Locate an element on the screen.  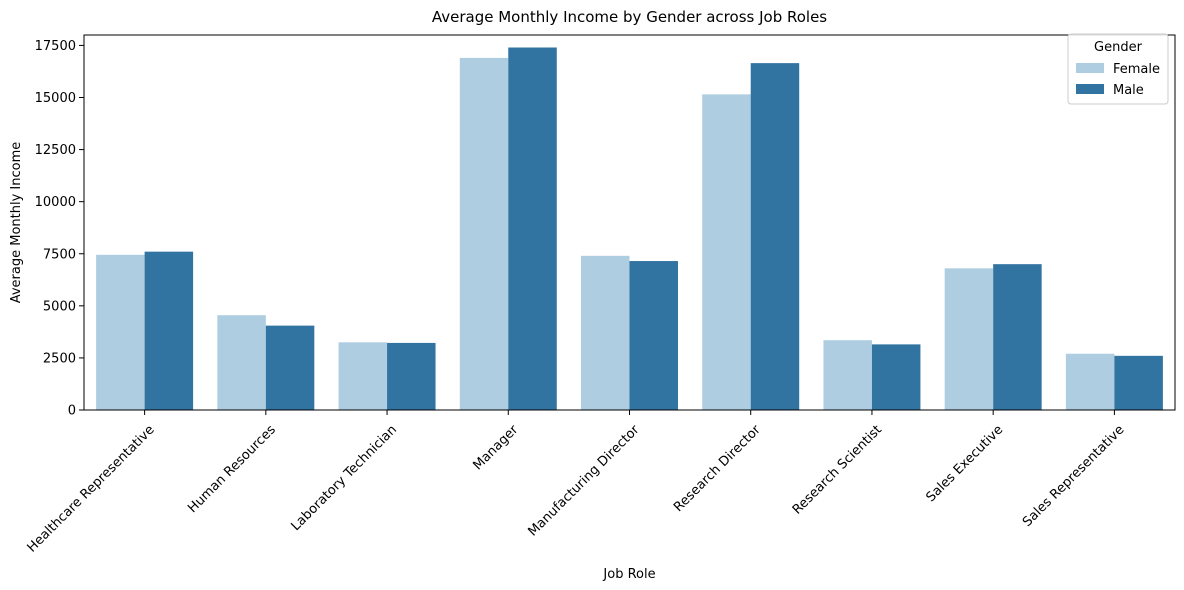
y-axis-label: Average Monthly Income is located at coordinates (16, 223).